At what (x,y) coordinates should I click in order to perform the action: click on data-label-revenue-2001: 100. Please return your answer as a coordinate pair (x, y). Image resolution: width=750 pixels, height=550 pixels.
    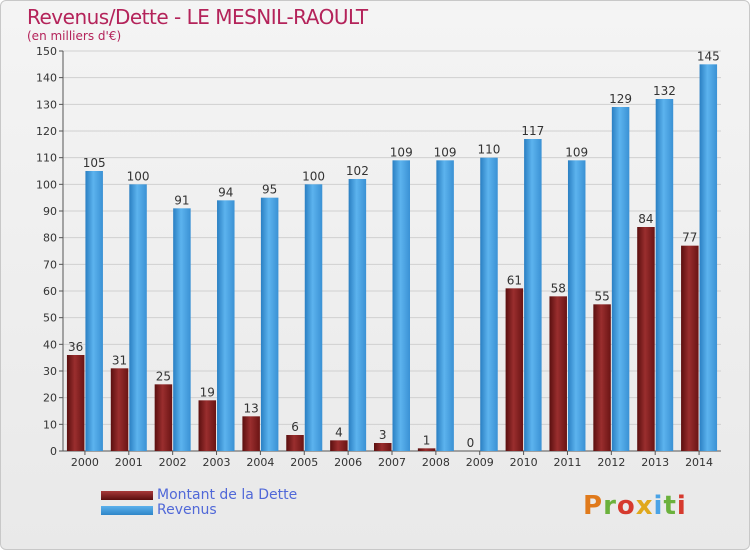
    Looking at the image, I should click on (138, 176).